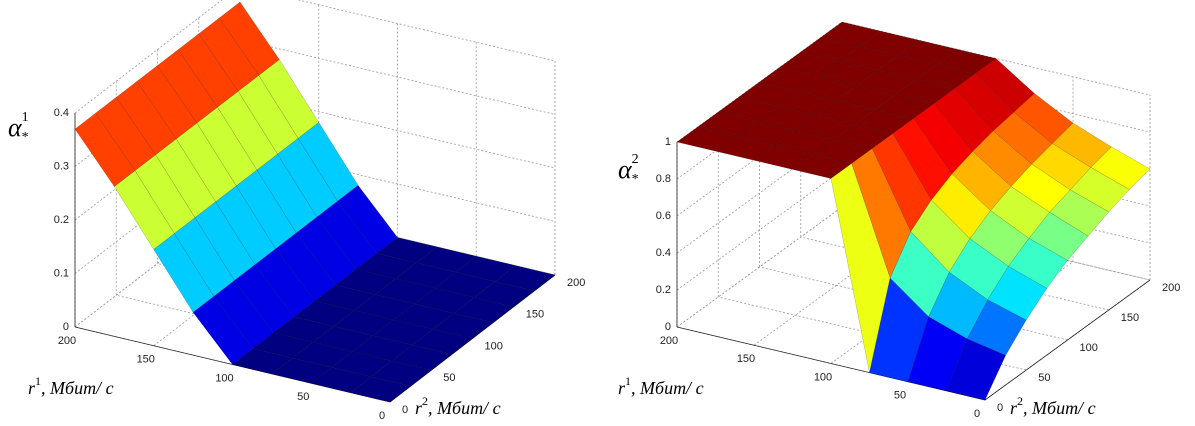 Image resolution: width=1195 pixels, height=426 pixels. Describe the element at coordinates (635, 159) in the screenshot. I see `z-label-sup: 2` at that location.